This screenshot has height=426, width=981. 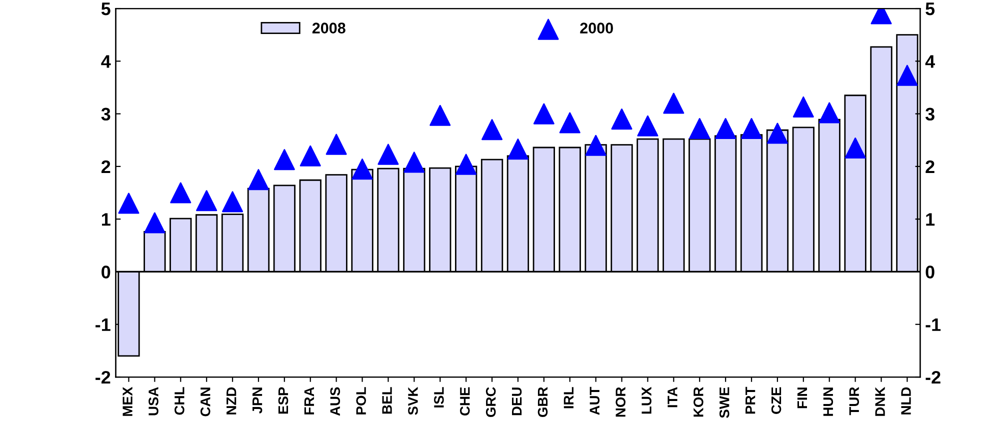 What do you see at coordinates (231, 400) in the screenshot?
I see `x-tick-label: NZD` at bounding box center [231, 400].